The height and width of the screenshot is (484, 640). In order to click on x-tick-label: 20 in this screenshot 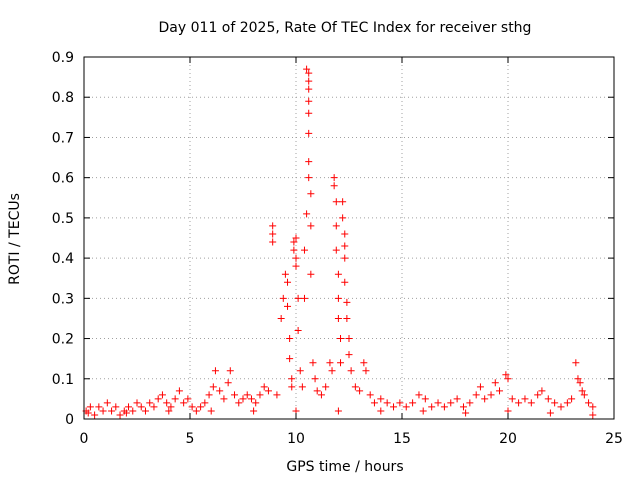, I will do `click(508, 439)`.